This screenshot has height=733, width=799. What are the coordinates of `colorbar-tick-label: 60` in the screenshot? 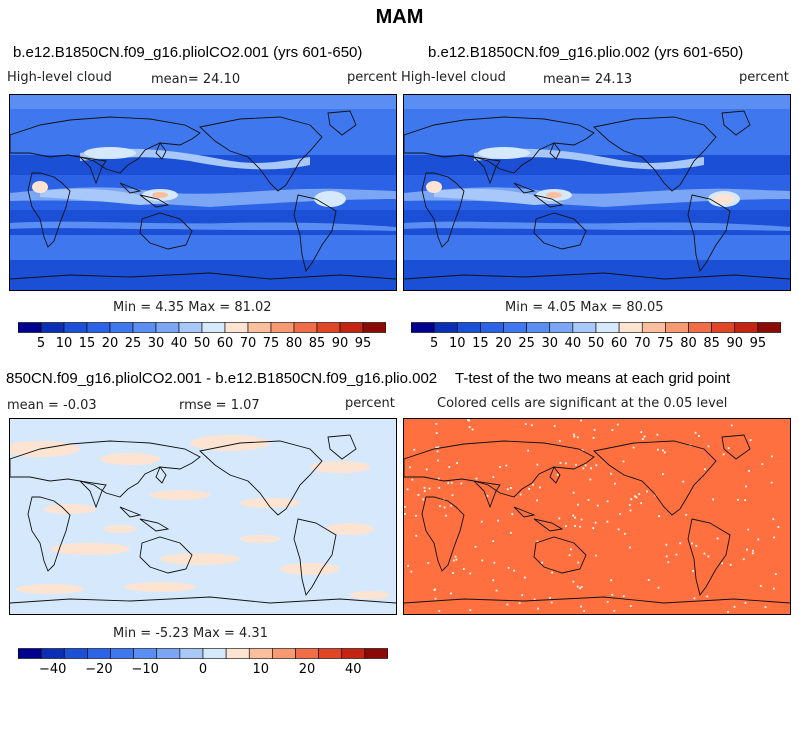 It's located at (225, 343).